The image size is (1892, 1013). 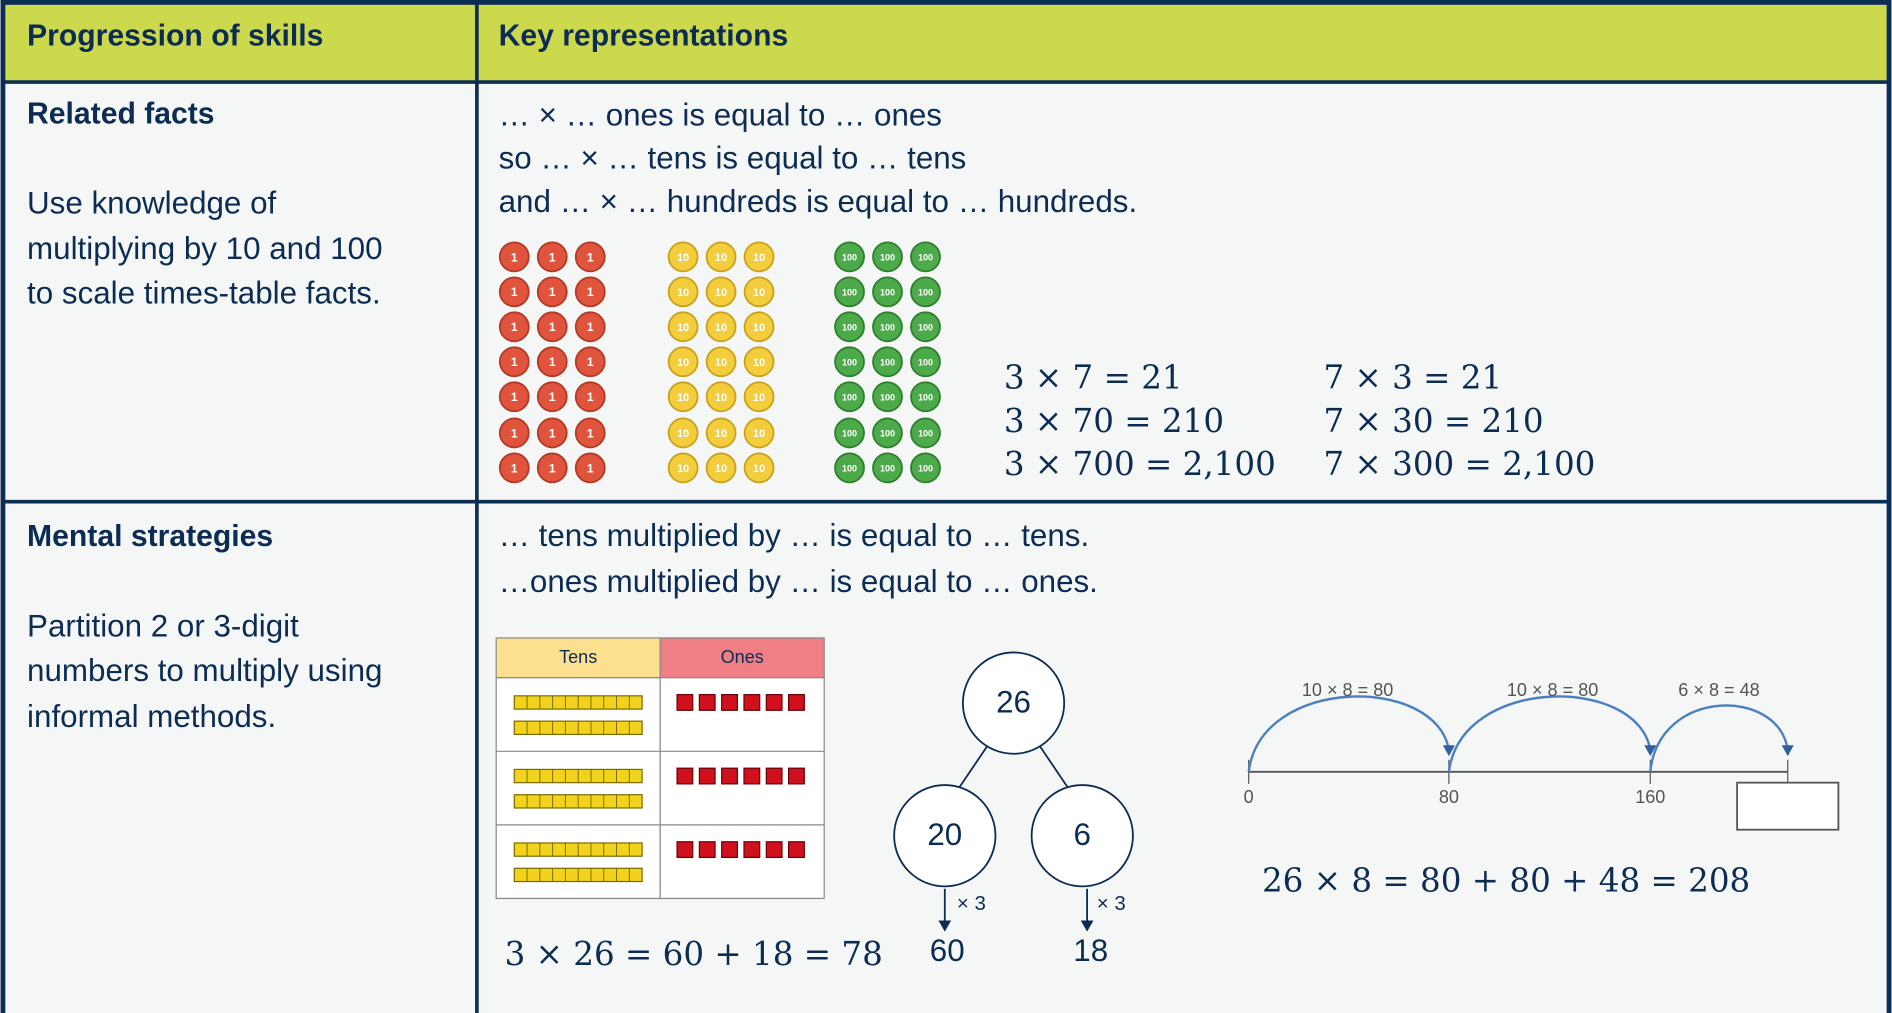 I want to click on part-whole-model, so click(x=1013, y=791).